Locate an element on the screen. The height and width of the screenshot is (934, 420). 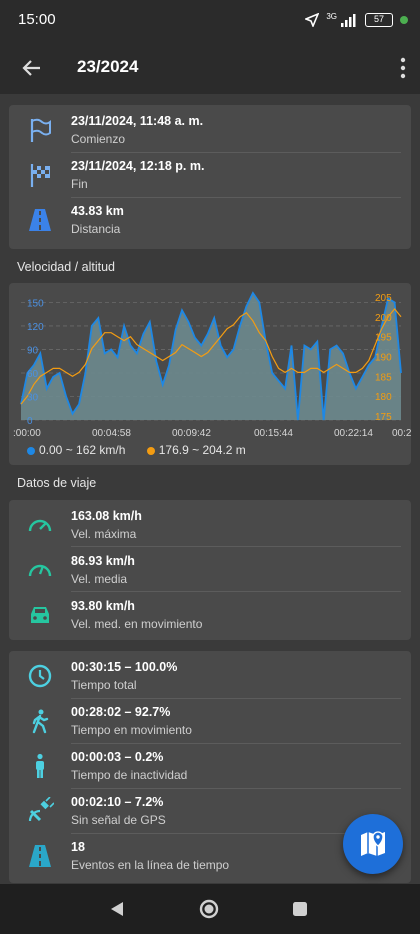
chart-legend: 0.00 ~ 162 km/h 176.9 ~ 204.2 m is located at coordinates (210, 450).